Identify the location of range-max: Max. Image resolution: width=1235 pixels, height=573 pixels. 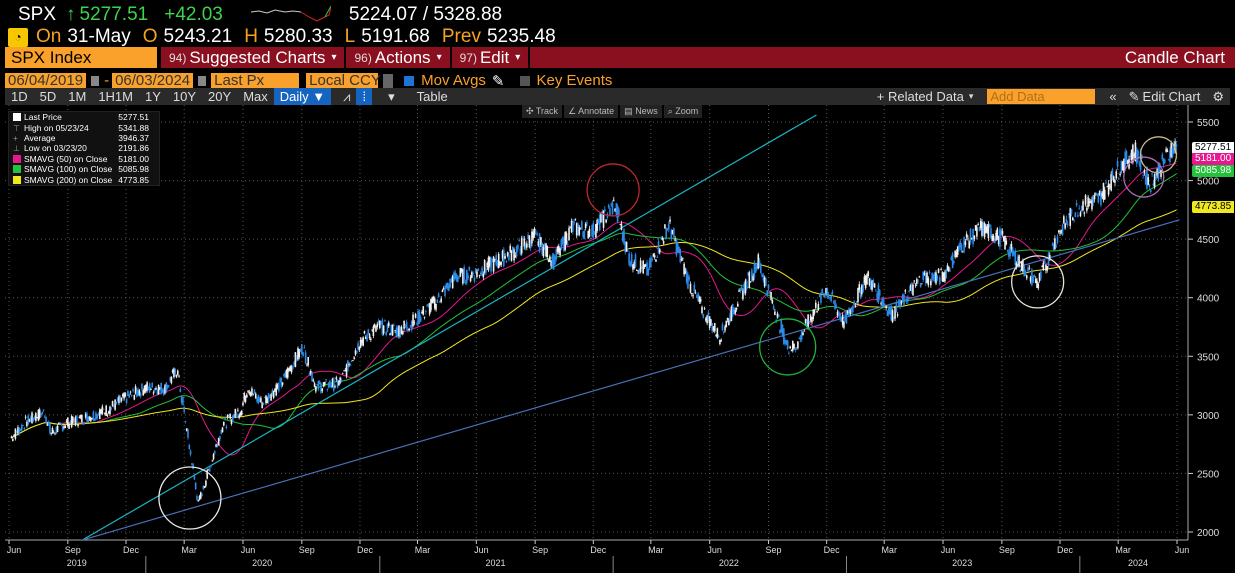
(255, 96).